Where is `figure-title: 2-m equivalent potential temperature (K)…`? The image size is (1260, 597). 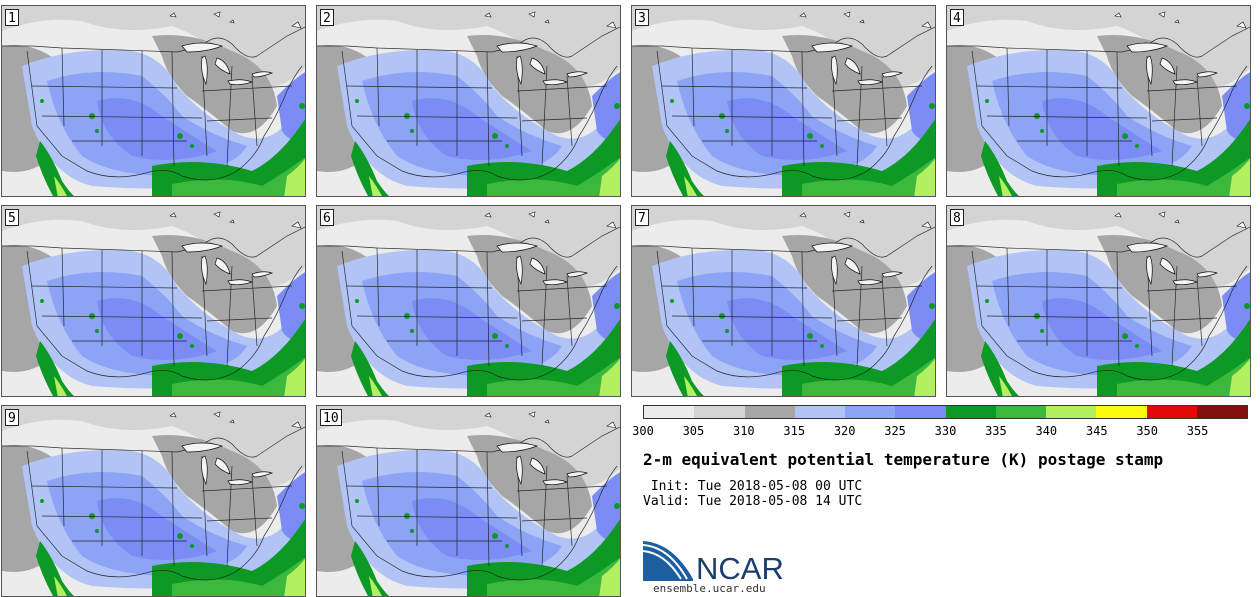 figure-title: 2-m equivalent potential temperature (K)… is located at coordinates (903, 459).